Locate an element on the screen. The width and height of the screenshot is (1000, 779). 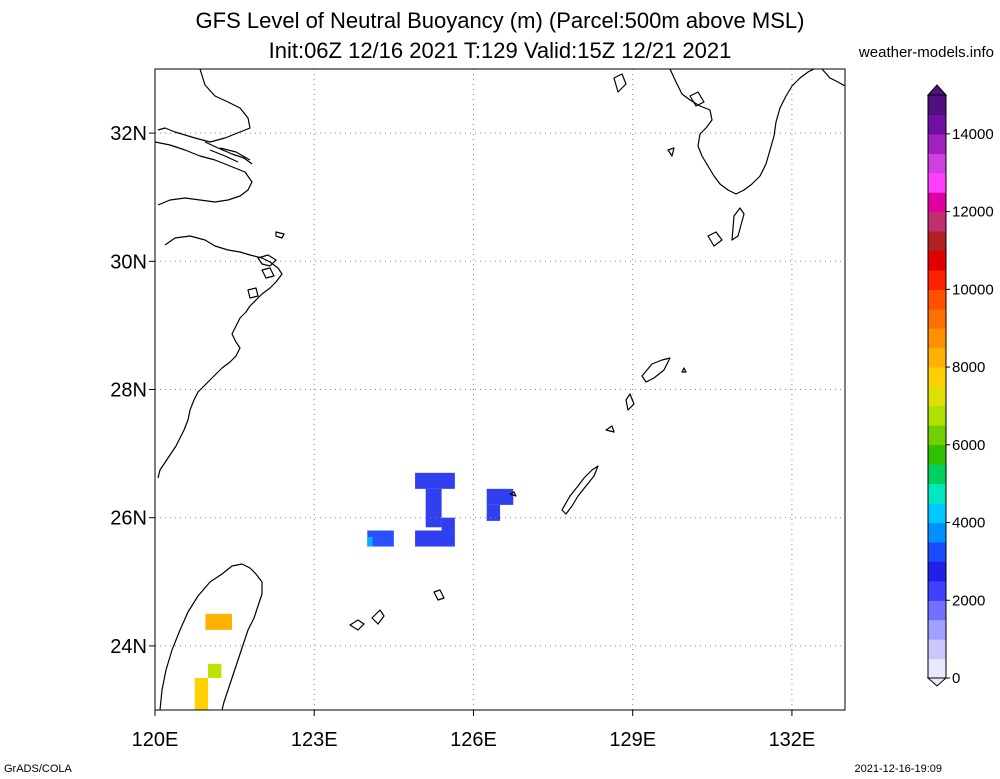
lnb-patches-layer is located at coordinates (354, 591).